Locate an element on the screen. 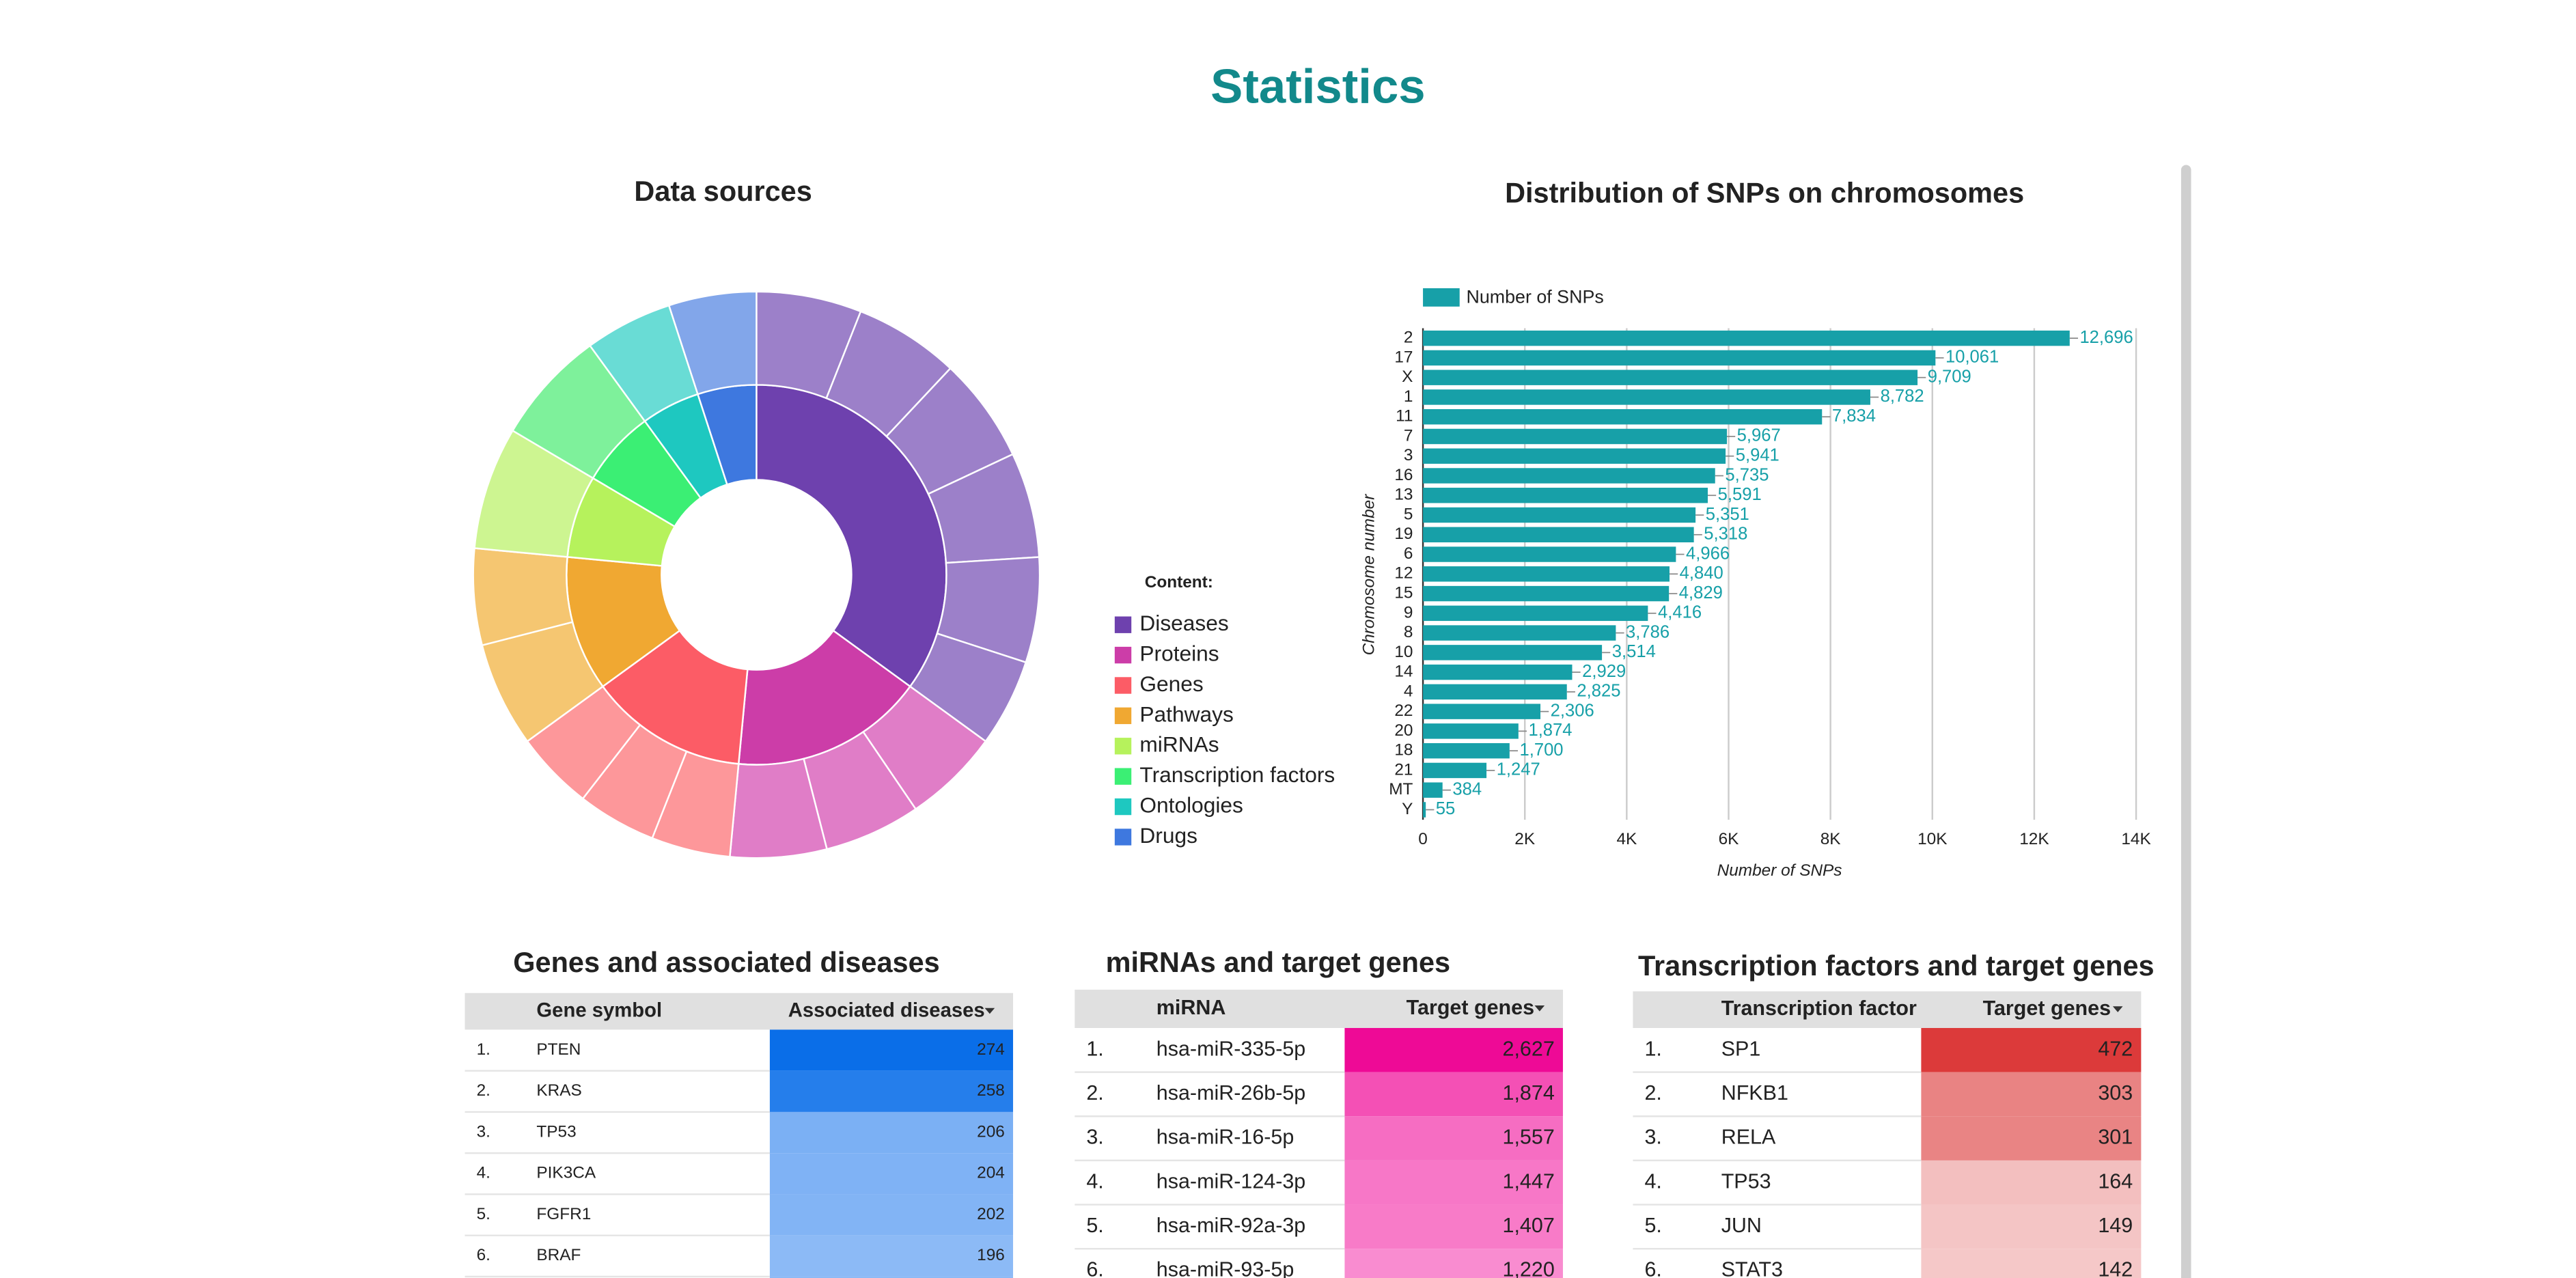 This screenshot has height=1278, width=2576. row-value: 206 is located at coordinates (991, 1131).